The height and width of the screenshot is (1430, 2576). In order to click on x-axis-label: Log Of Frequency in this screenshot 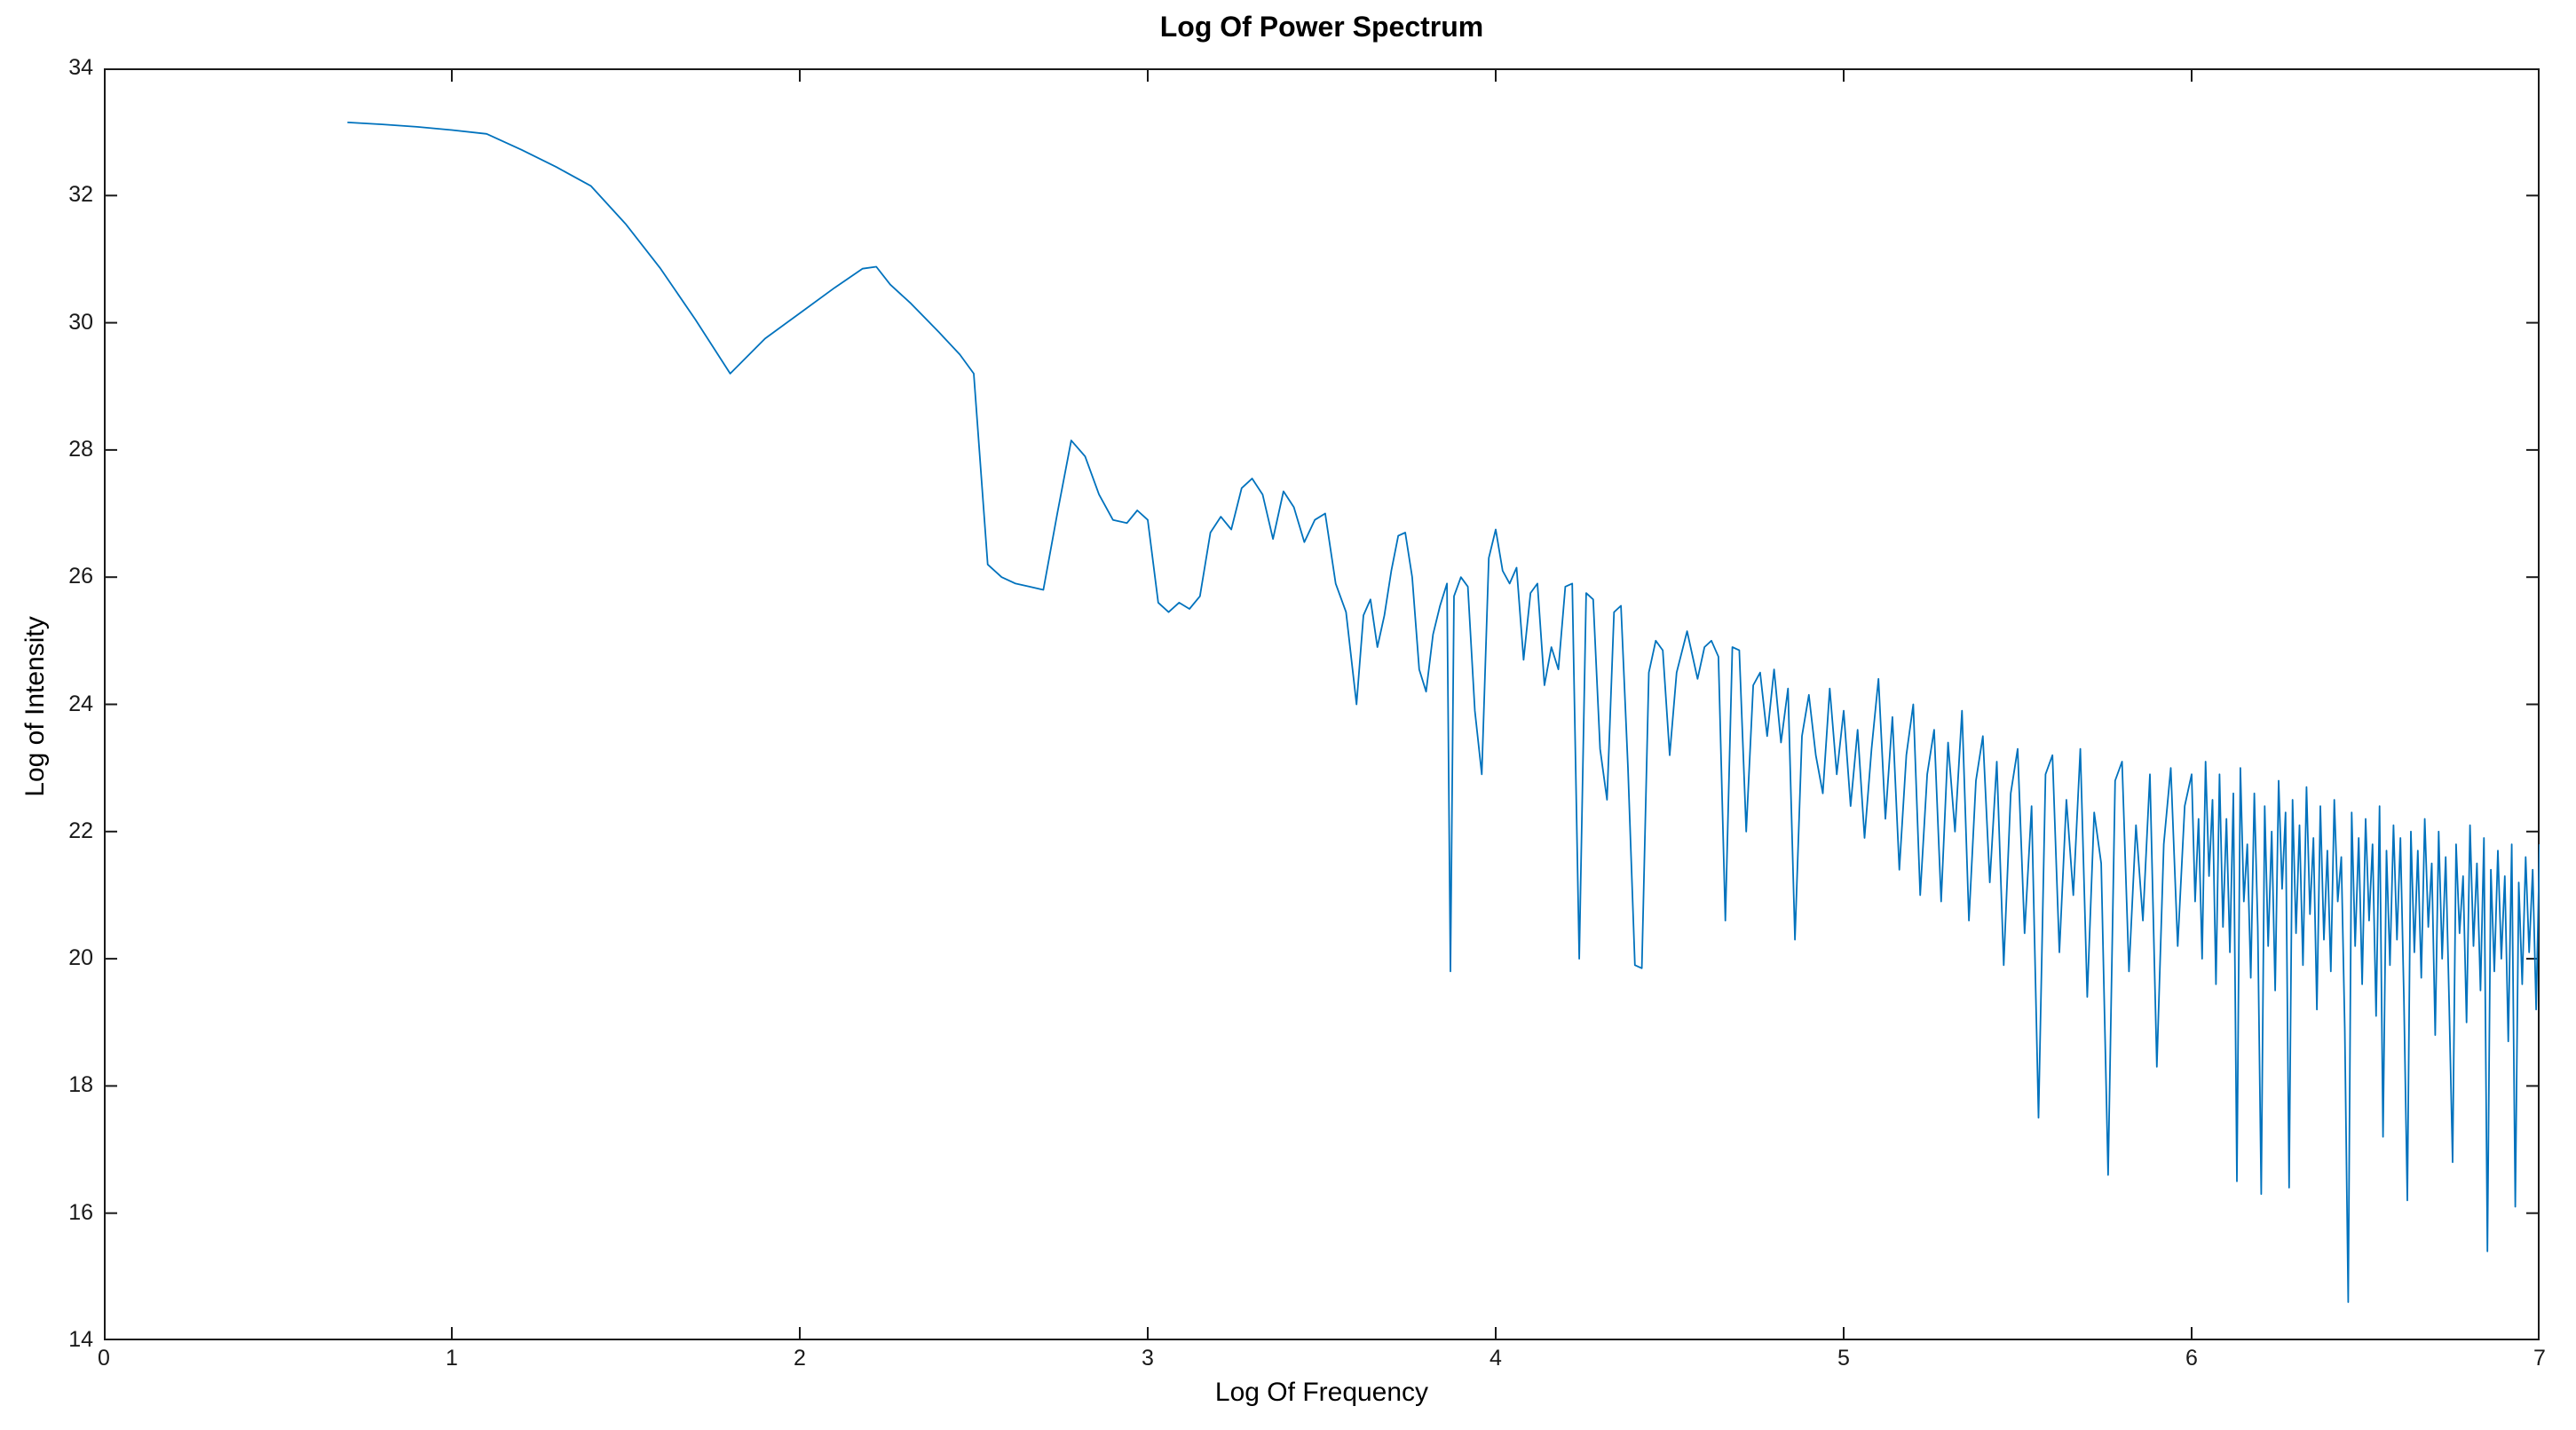, I will do `click(1321, 1392)`.